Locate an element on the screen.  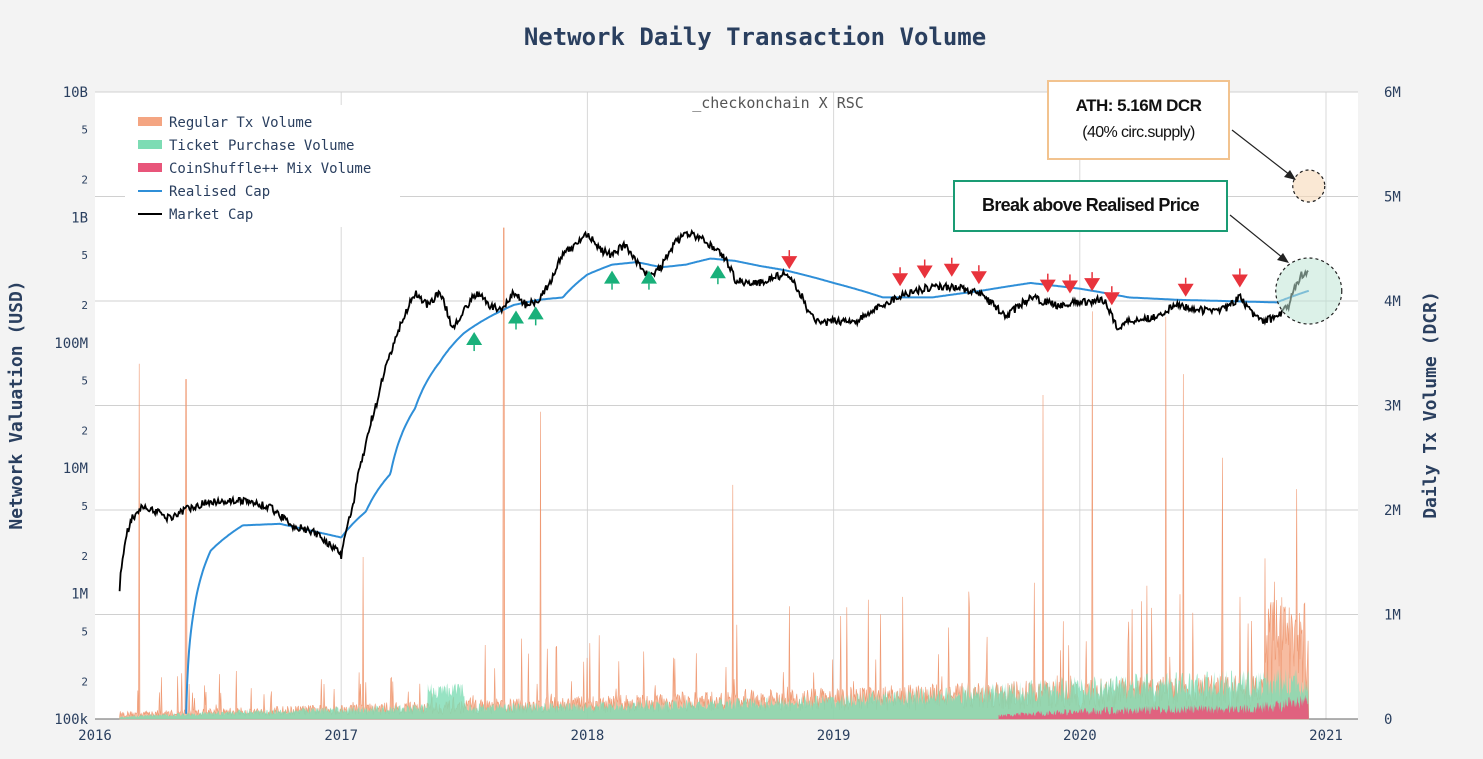
x-tick-label: 2020 is located at coordinates (1080, 736).